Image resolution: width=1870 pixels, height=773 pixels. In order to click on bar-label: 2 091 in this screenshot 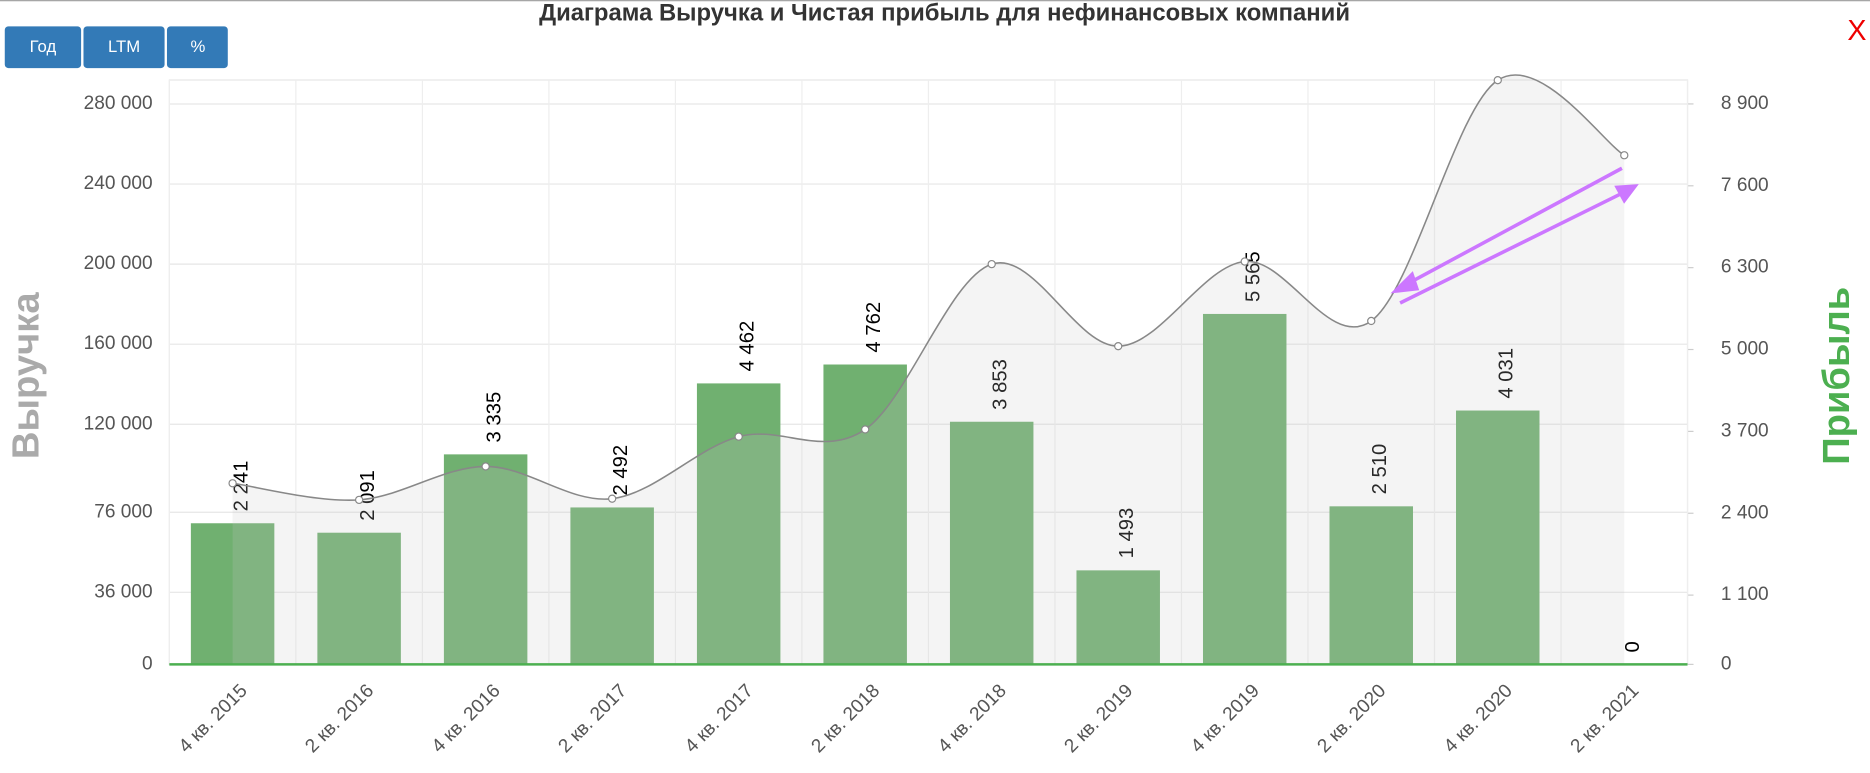, I will do `click(368, 495)`.